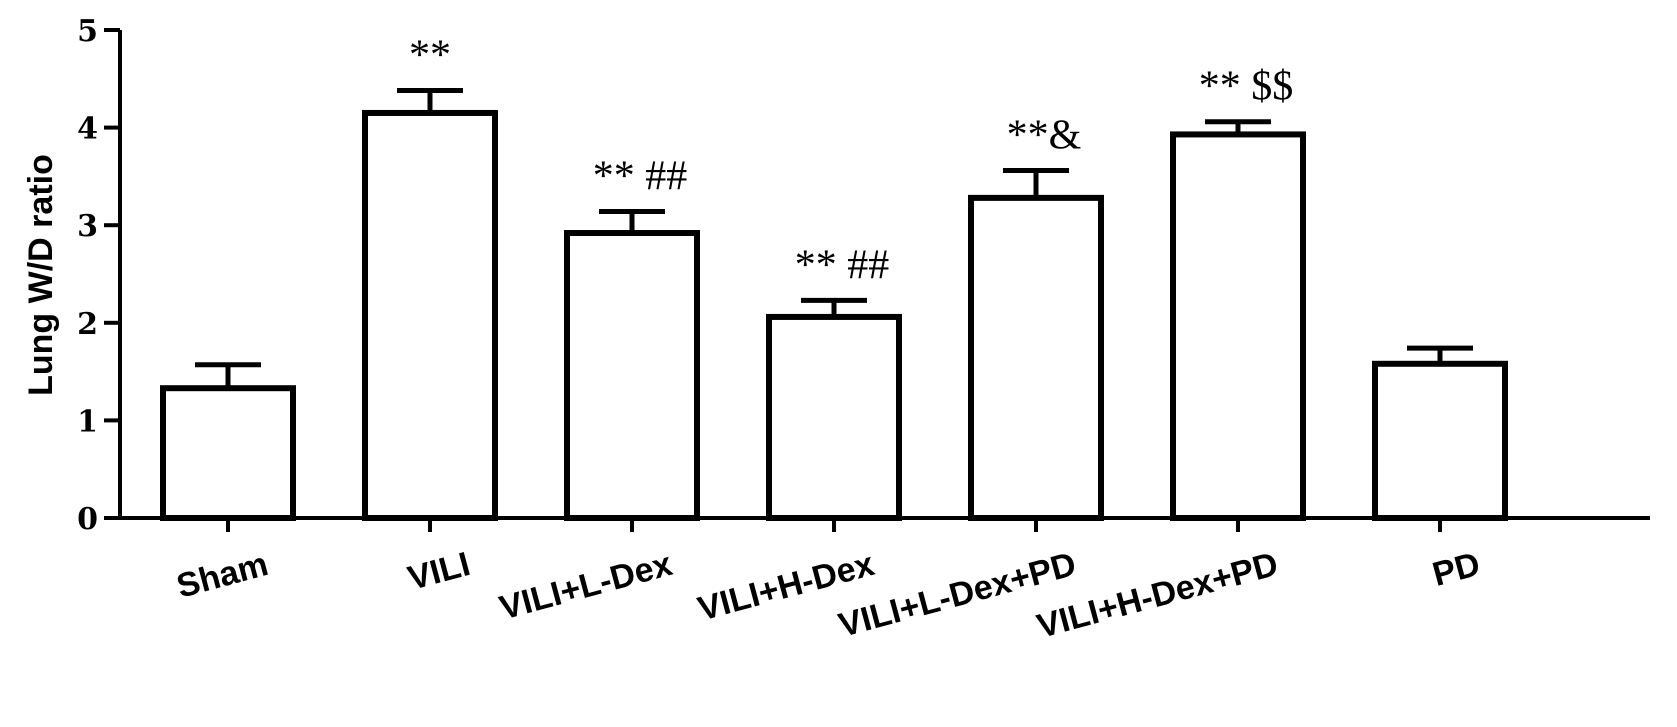 This screenshot has width=1677, height=727. I want to click on x-tick-label: VILI, so click(439, 571).